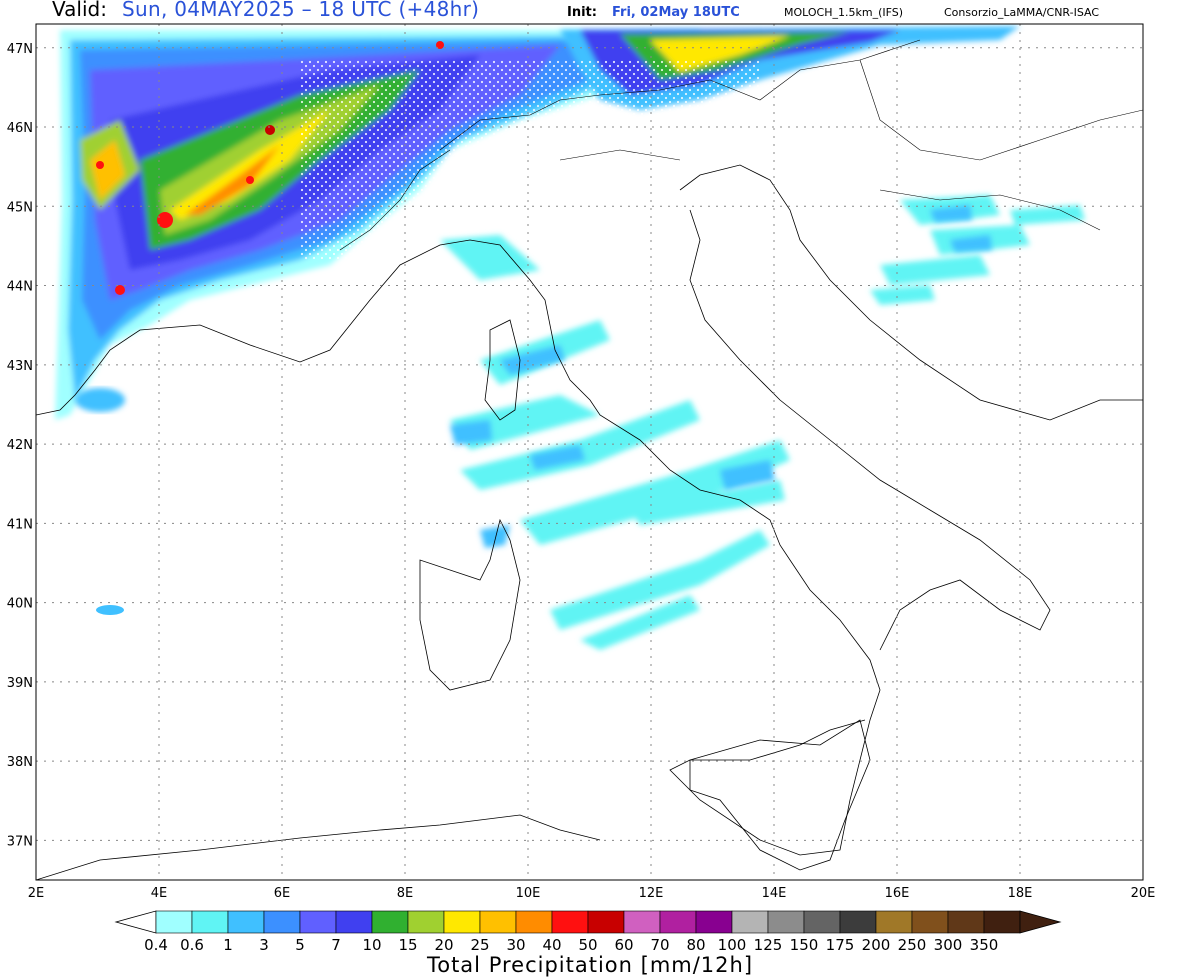 The image size is (1180, 980). What do you see at coordinates (20, 524) in the screenshot?
I see `lat-tick-label: 41N` at bounding box center [20, 524].